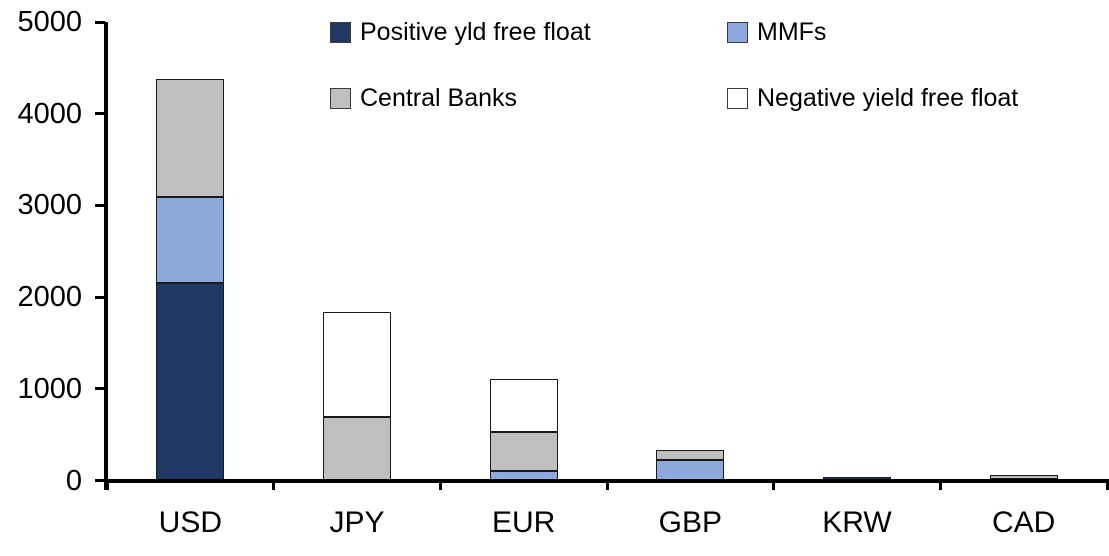  I want to click on legend-label: Central Banks, so click(439, 98).